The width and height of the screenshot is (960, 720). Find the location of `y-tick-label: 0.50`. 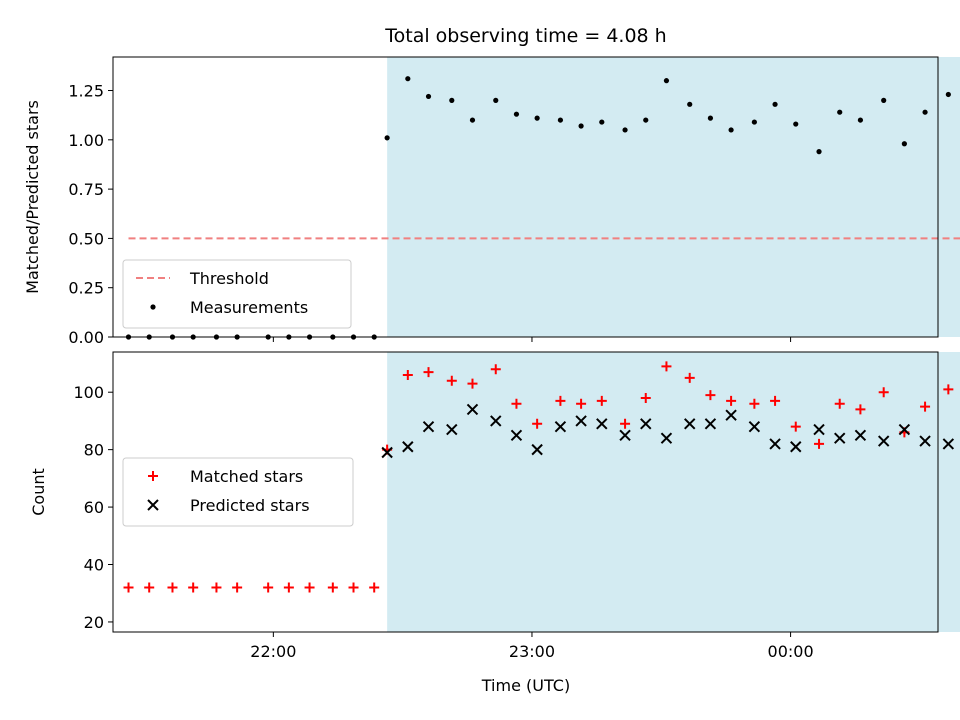

y-tick-label: 0.50 is located at coordinates (86, 238).